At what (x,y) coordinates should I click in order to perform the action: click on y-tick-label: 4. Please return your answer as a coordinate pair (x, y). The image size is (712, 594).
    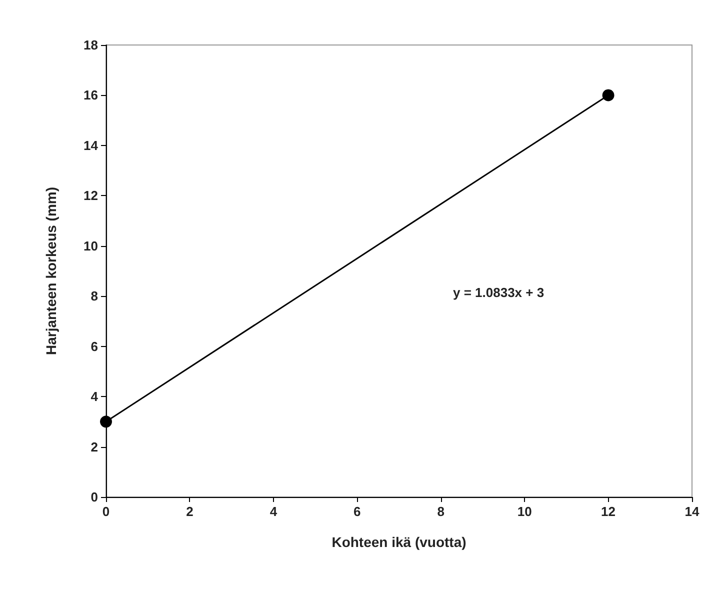
    Looking at the image, I should click on (94, 396).